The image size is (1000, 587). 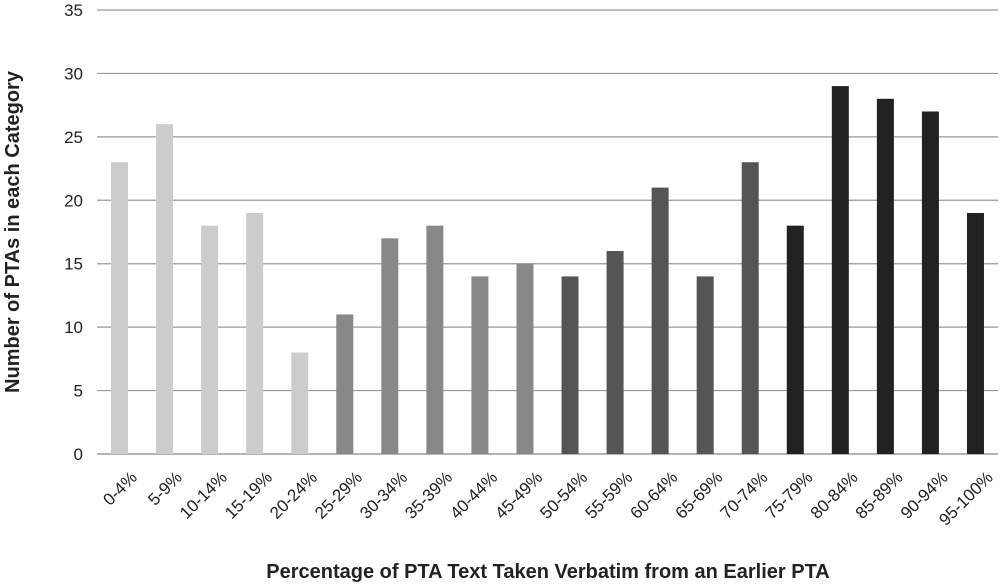 What do you see at coordinates (13, 231) in the screenshot?
I see `y-axis-title: Number of PTAs in each Category` at bounding box center [13, 231].